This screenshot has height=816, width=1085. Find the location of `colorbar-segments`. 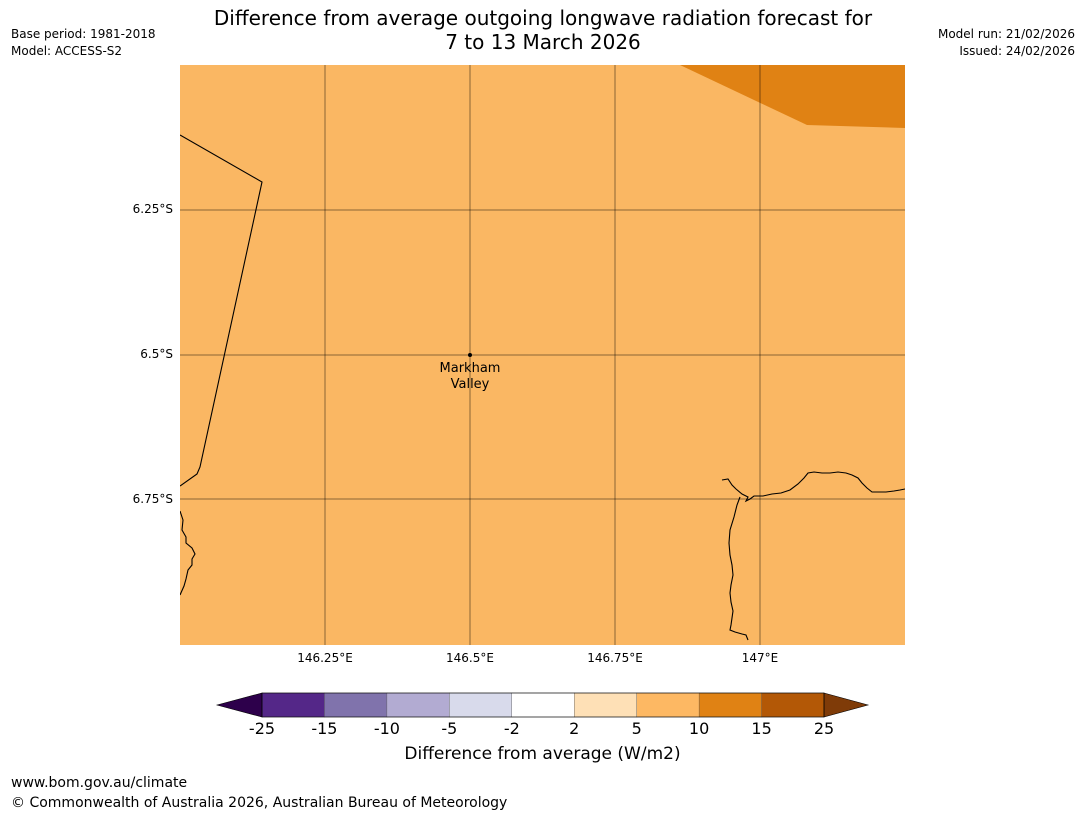

colorbar-segments is located at coordinates (543, 705).